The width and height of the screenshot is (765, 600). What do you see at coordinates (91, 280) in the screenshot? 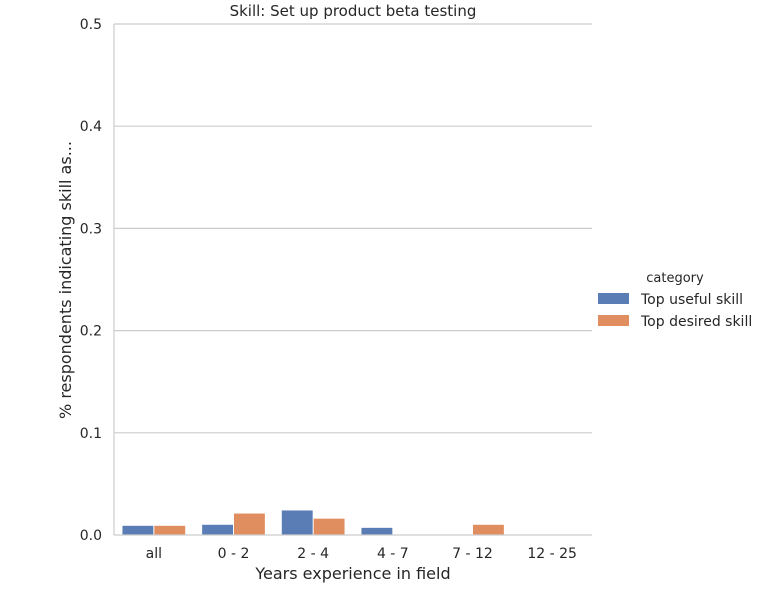
I see `y-tick-labels: 0.0 0.1 0.2 0.3 0.4 0.5` at bounding box center [91, 280].